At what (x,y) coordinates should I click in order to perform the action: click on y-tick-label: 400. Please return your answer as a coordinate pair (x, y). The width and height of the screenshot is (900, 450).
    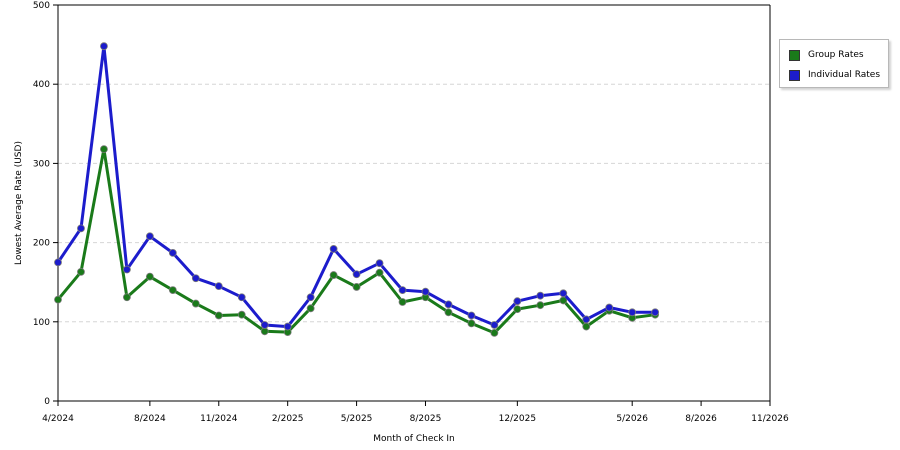
    Looking at the image, I should click on (41, 85).